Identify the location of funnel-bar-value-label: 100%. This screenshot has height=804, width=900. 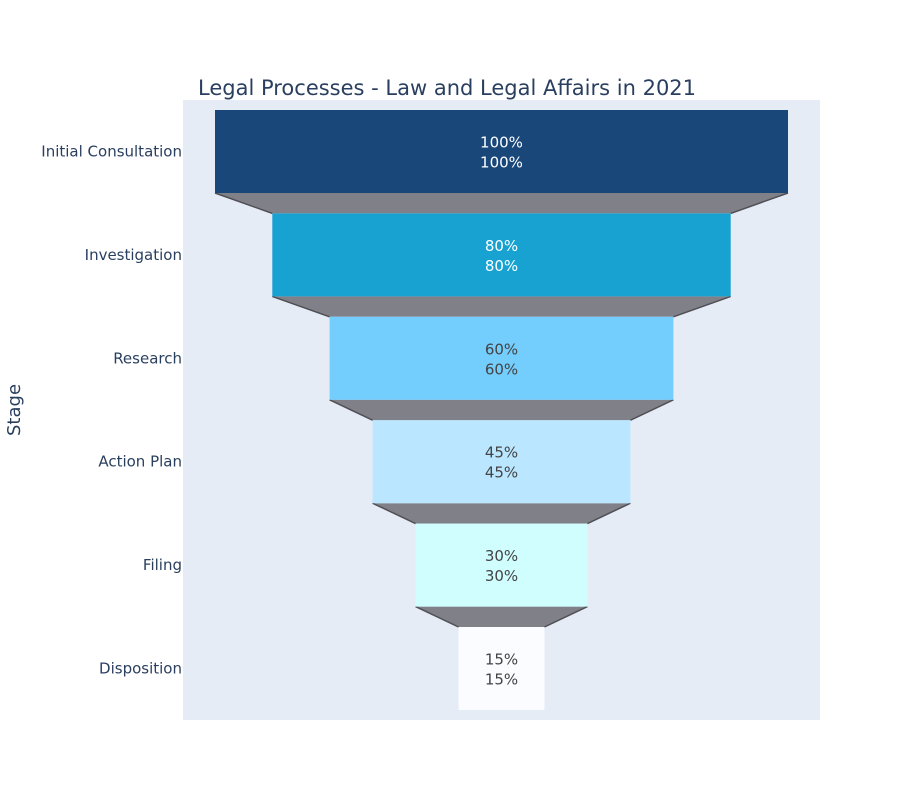
(501, 143).